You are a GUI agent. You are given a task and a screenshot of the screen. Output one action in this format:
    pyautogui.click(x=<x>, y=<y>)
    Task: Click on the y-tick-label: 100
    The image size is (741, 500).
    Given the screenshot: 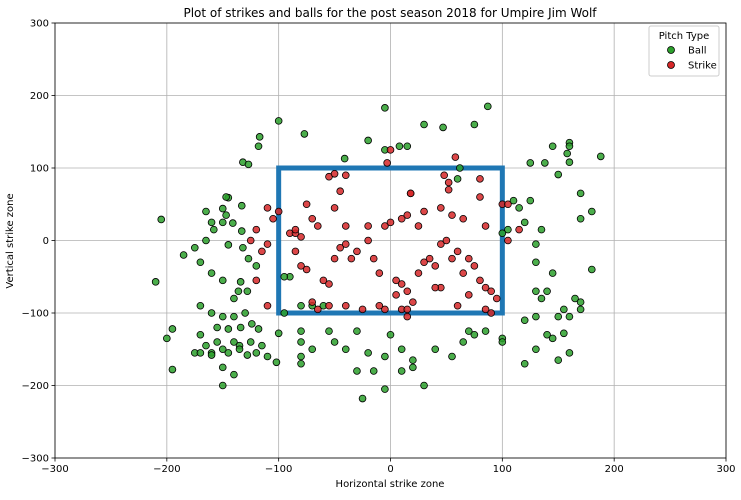 What is the action you would take?
    pyautogui.click(x=39, y=169)
    